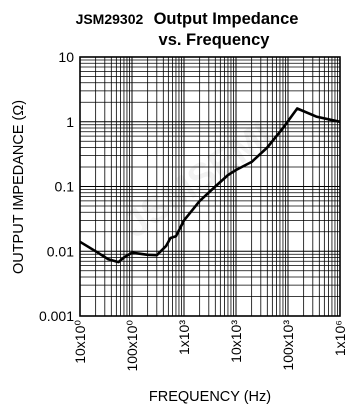  I want to click on y-tick-labels: 10 1 0.1 0.01 0.001, so click(56, 186).